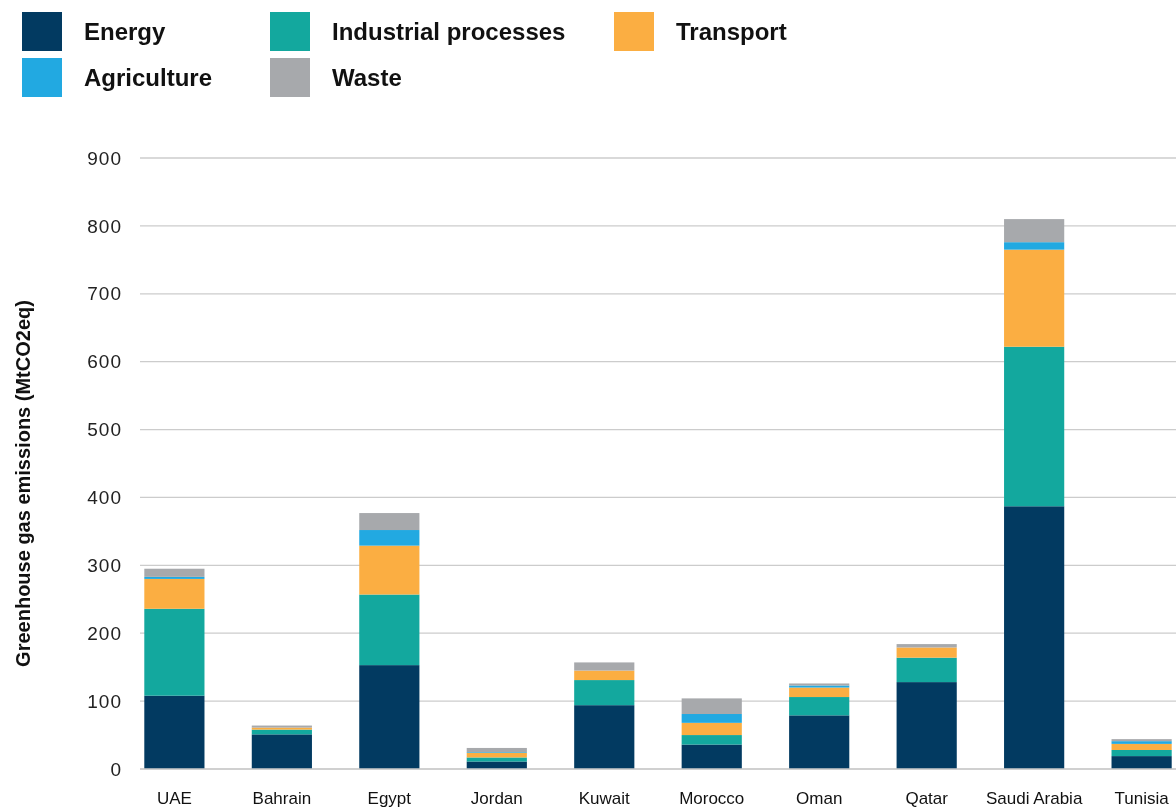  I want to click on y-tick-label: 600, so click(104, 362).